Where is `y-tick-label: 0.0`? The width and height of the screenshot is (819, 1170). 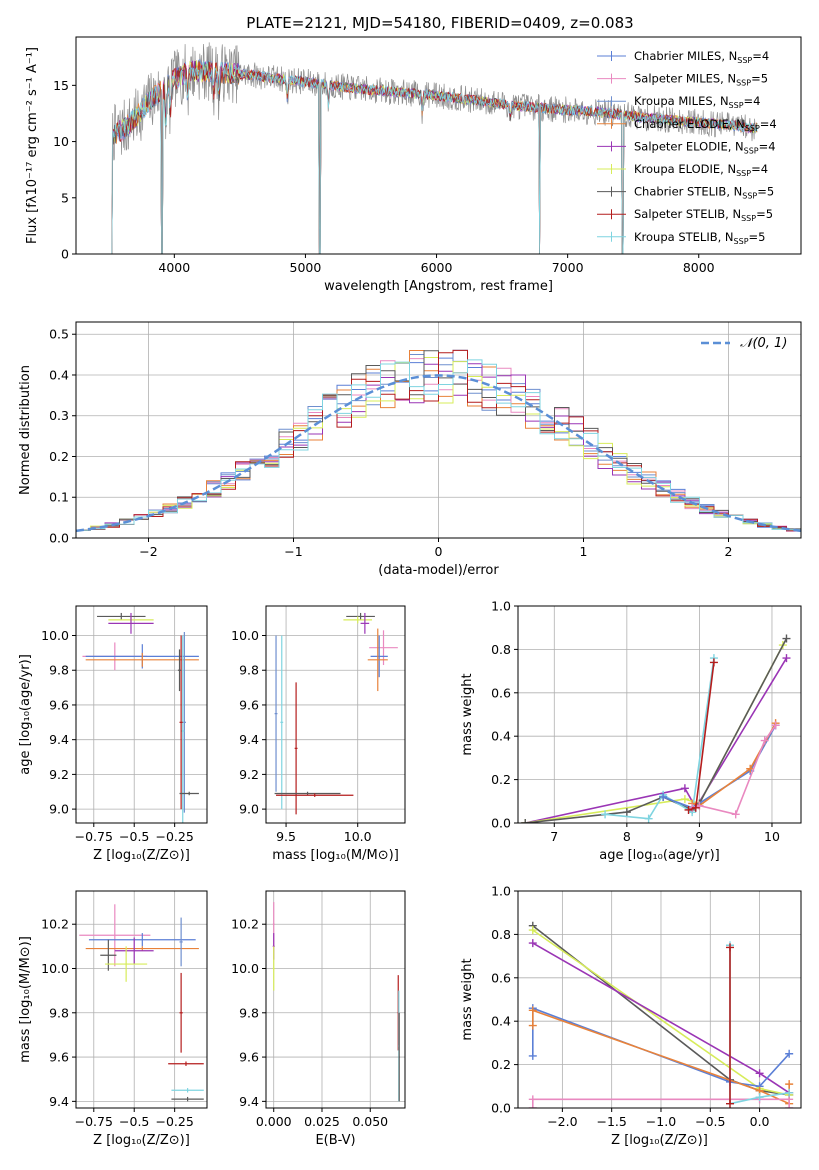 y-tick-label: 0.0 is located at coordinates (59, 538).